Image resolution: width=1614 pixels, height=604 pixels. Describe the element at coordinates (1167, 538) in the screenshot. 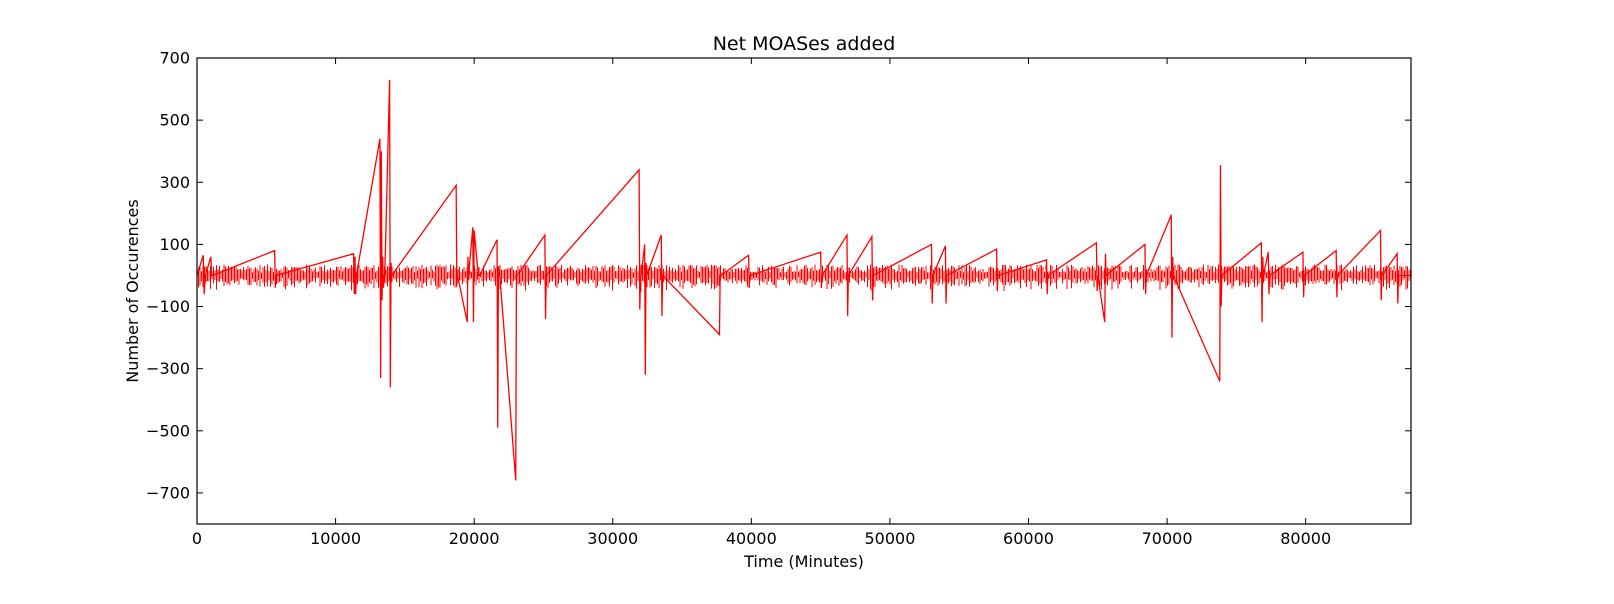

I see `x-tick-label: 70000` at that location.